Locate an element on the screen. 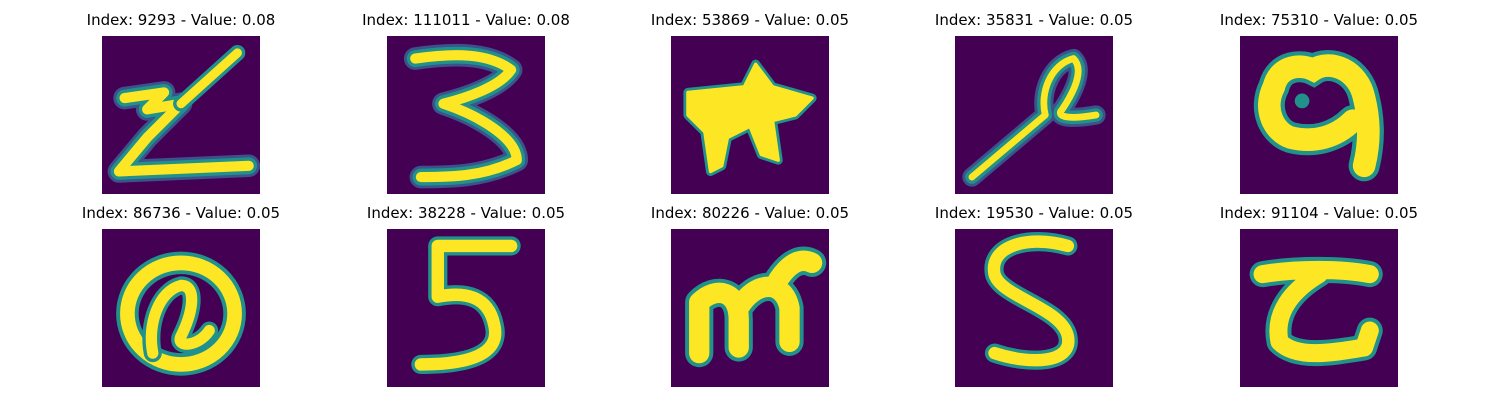  panel-title: Index: 19530 - Value: 0.05 is located at coordinates (1034, 213).